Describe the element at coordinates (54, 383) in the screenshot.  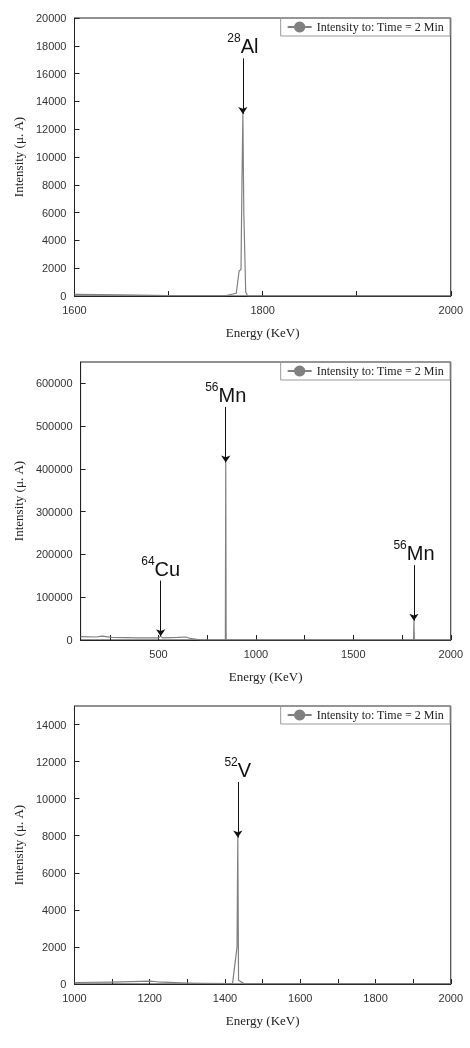
I see `y-tick-label: 600000` at that location.